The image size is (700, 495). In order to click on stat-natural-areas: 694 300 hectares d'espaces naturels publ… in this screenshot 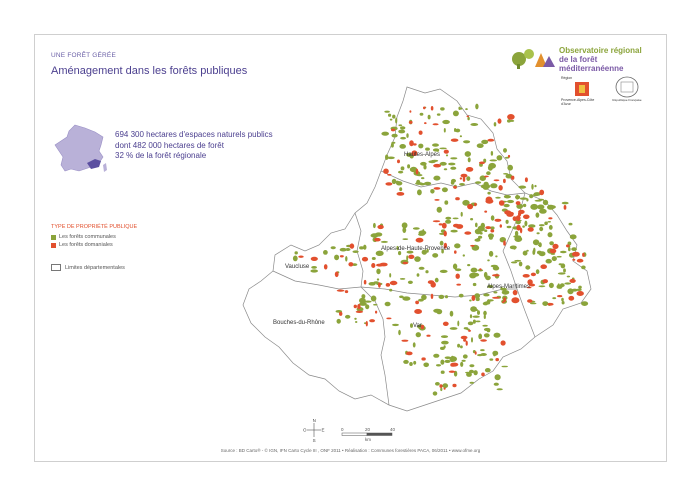, I will do `click(194, 134)`.